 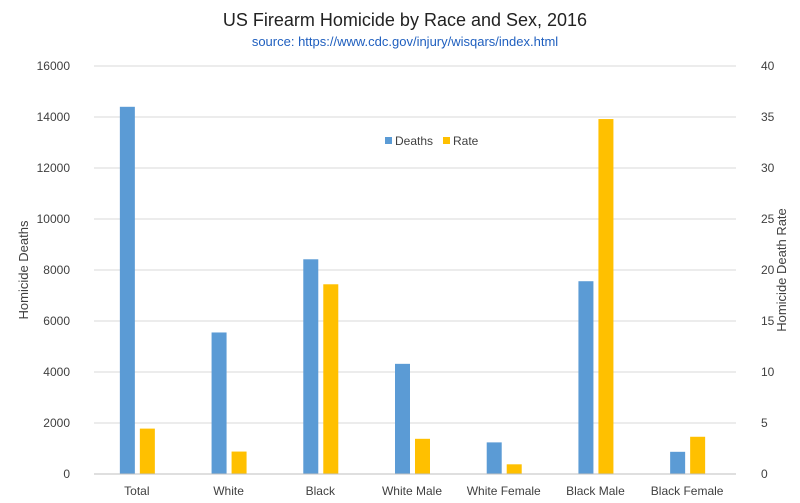 What do you see at coordinates (466, 141) in the screenshot?
I see `legend-label-rate: Rate` at bounding box center [466, 141].